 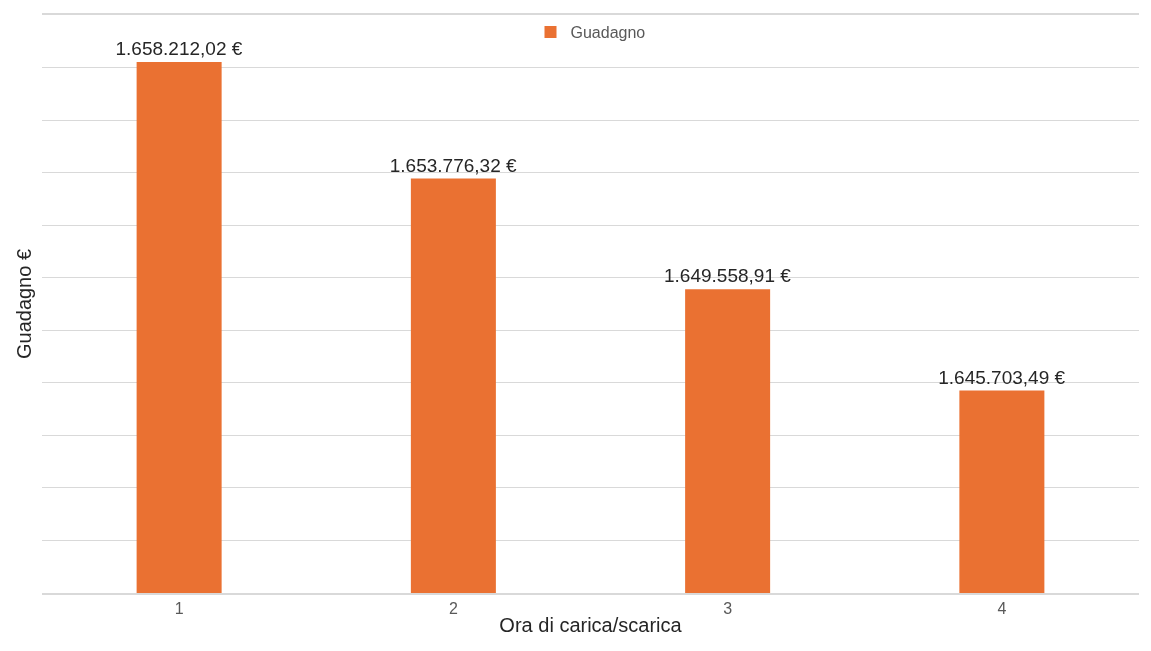 I want to click on x-tick-label: 1, so click(x=179, y=608).